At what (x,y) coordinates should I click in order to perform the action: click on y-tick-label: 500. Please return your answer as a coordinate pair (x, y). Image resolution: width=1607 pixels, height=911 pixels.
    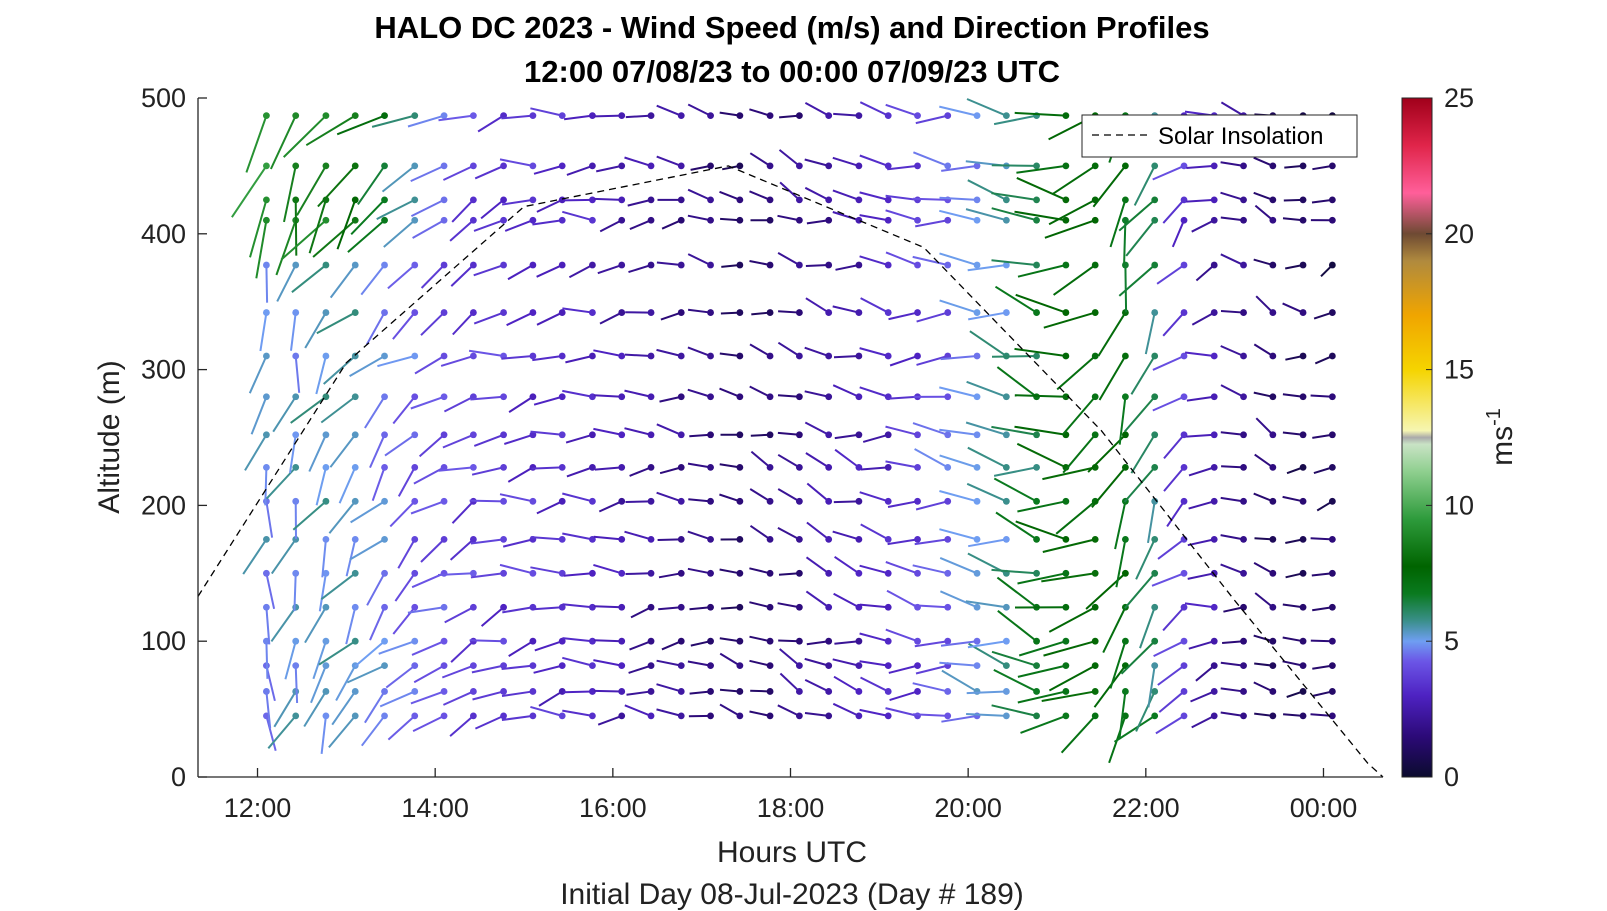
    Looking at the image, I should click on (163, 98).